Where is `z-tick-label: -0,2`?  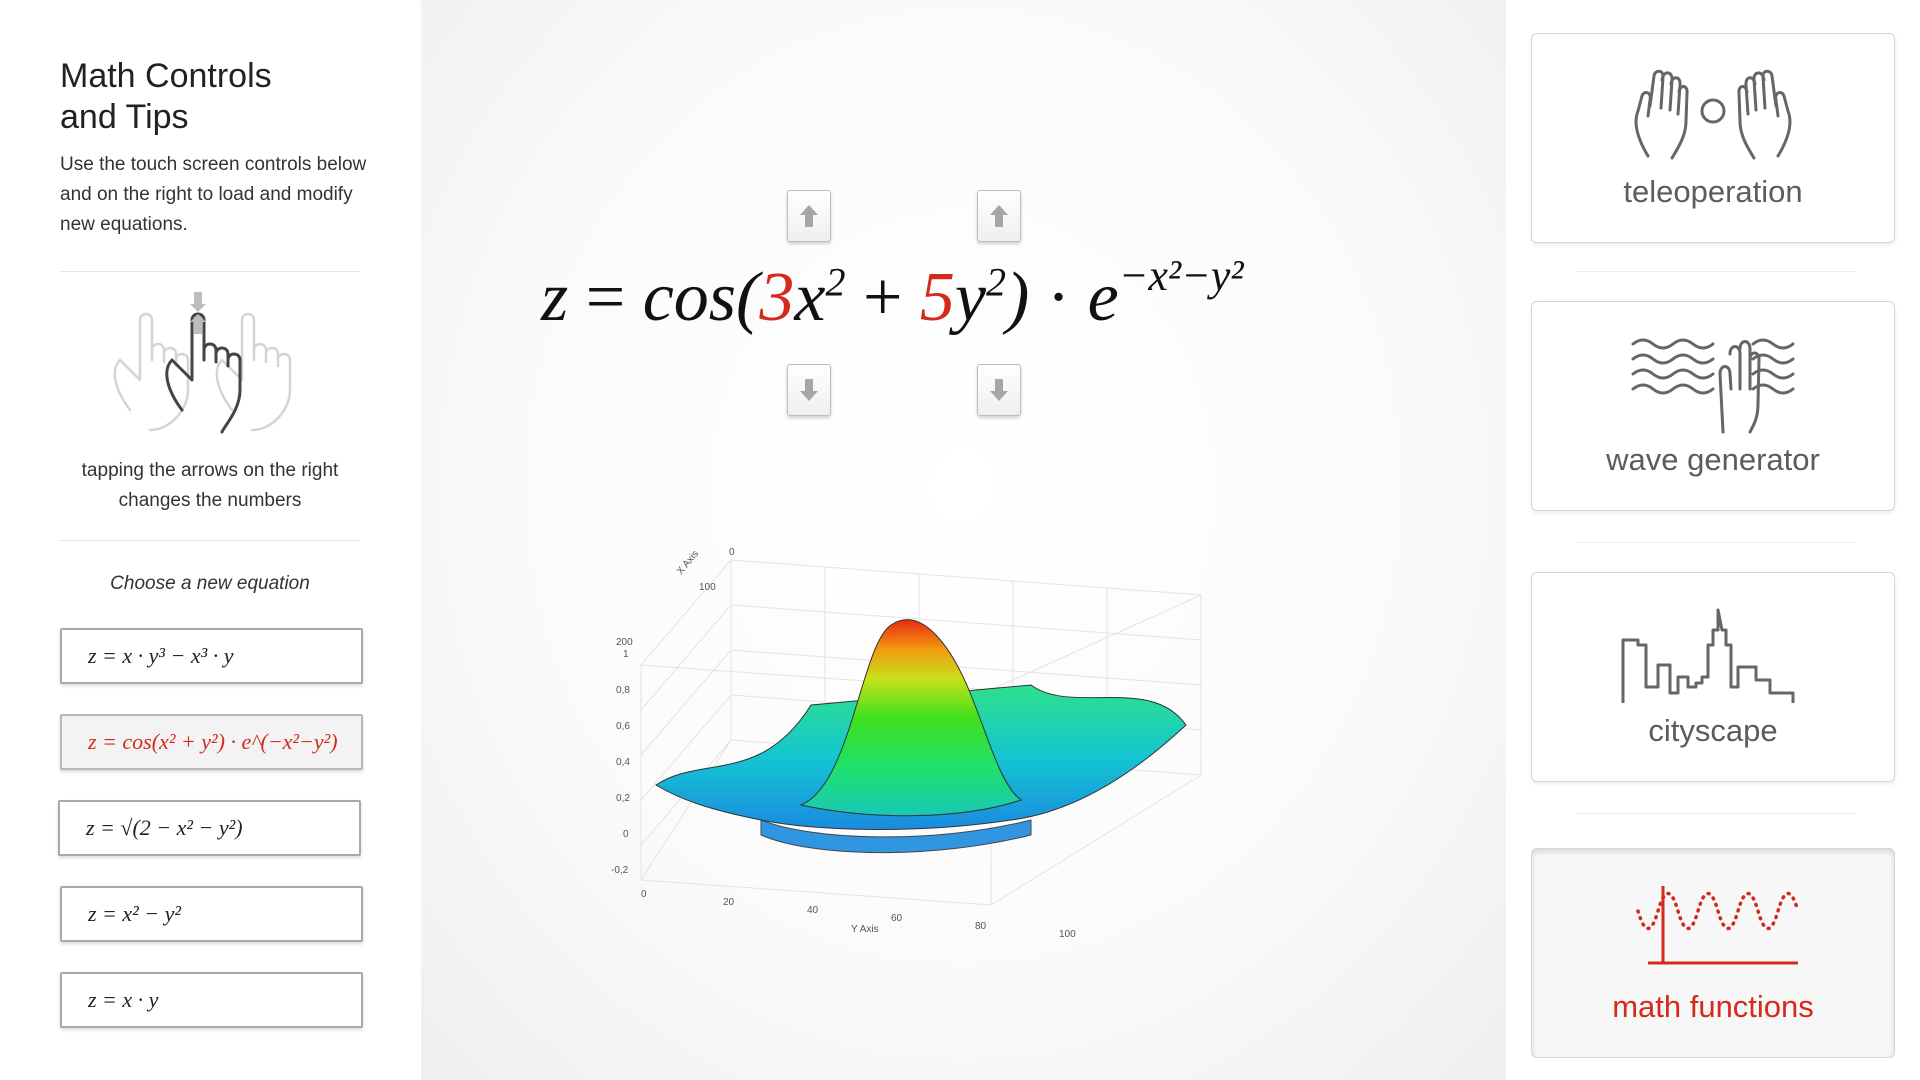 z-tick-label: -0,2 is located at coordinates (620, 870).